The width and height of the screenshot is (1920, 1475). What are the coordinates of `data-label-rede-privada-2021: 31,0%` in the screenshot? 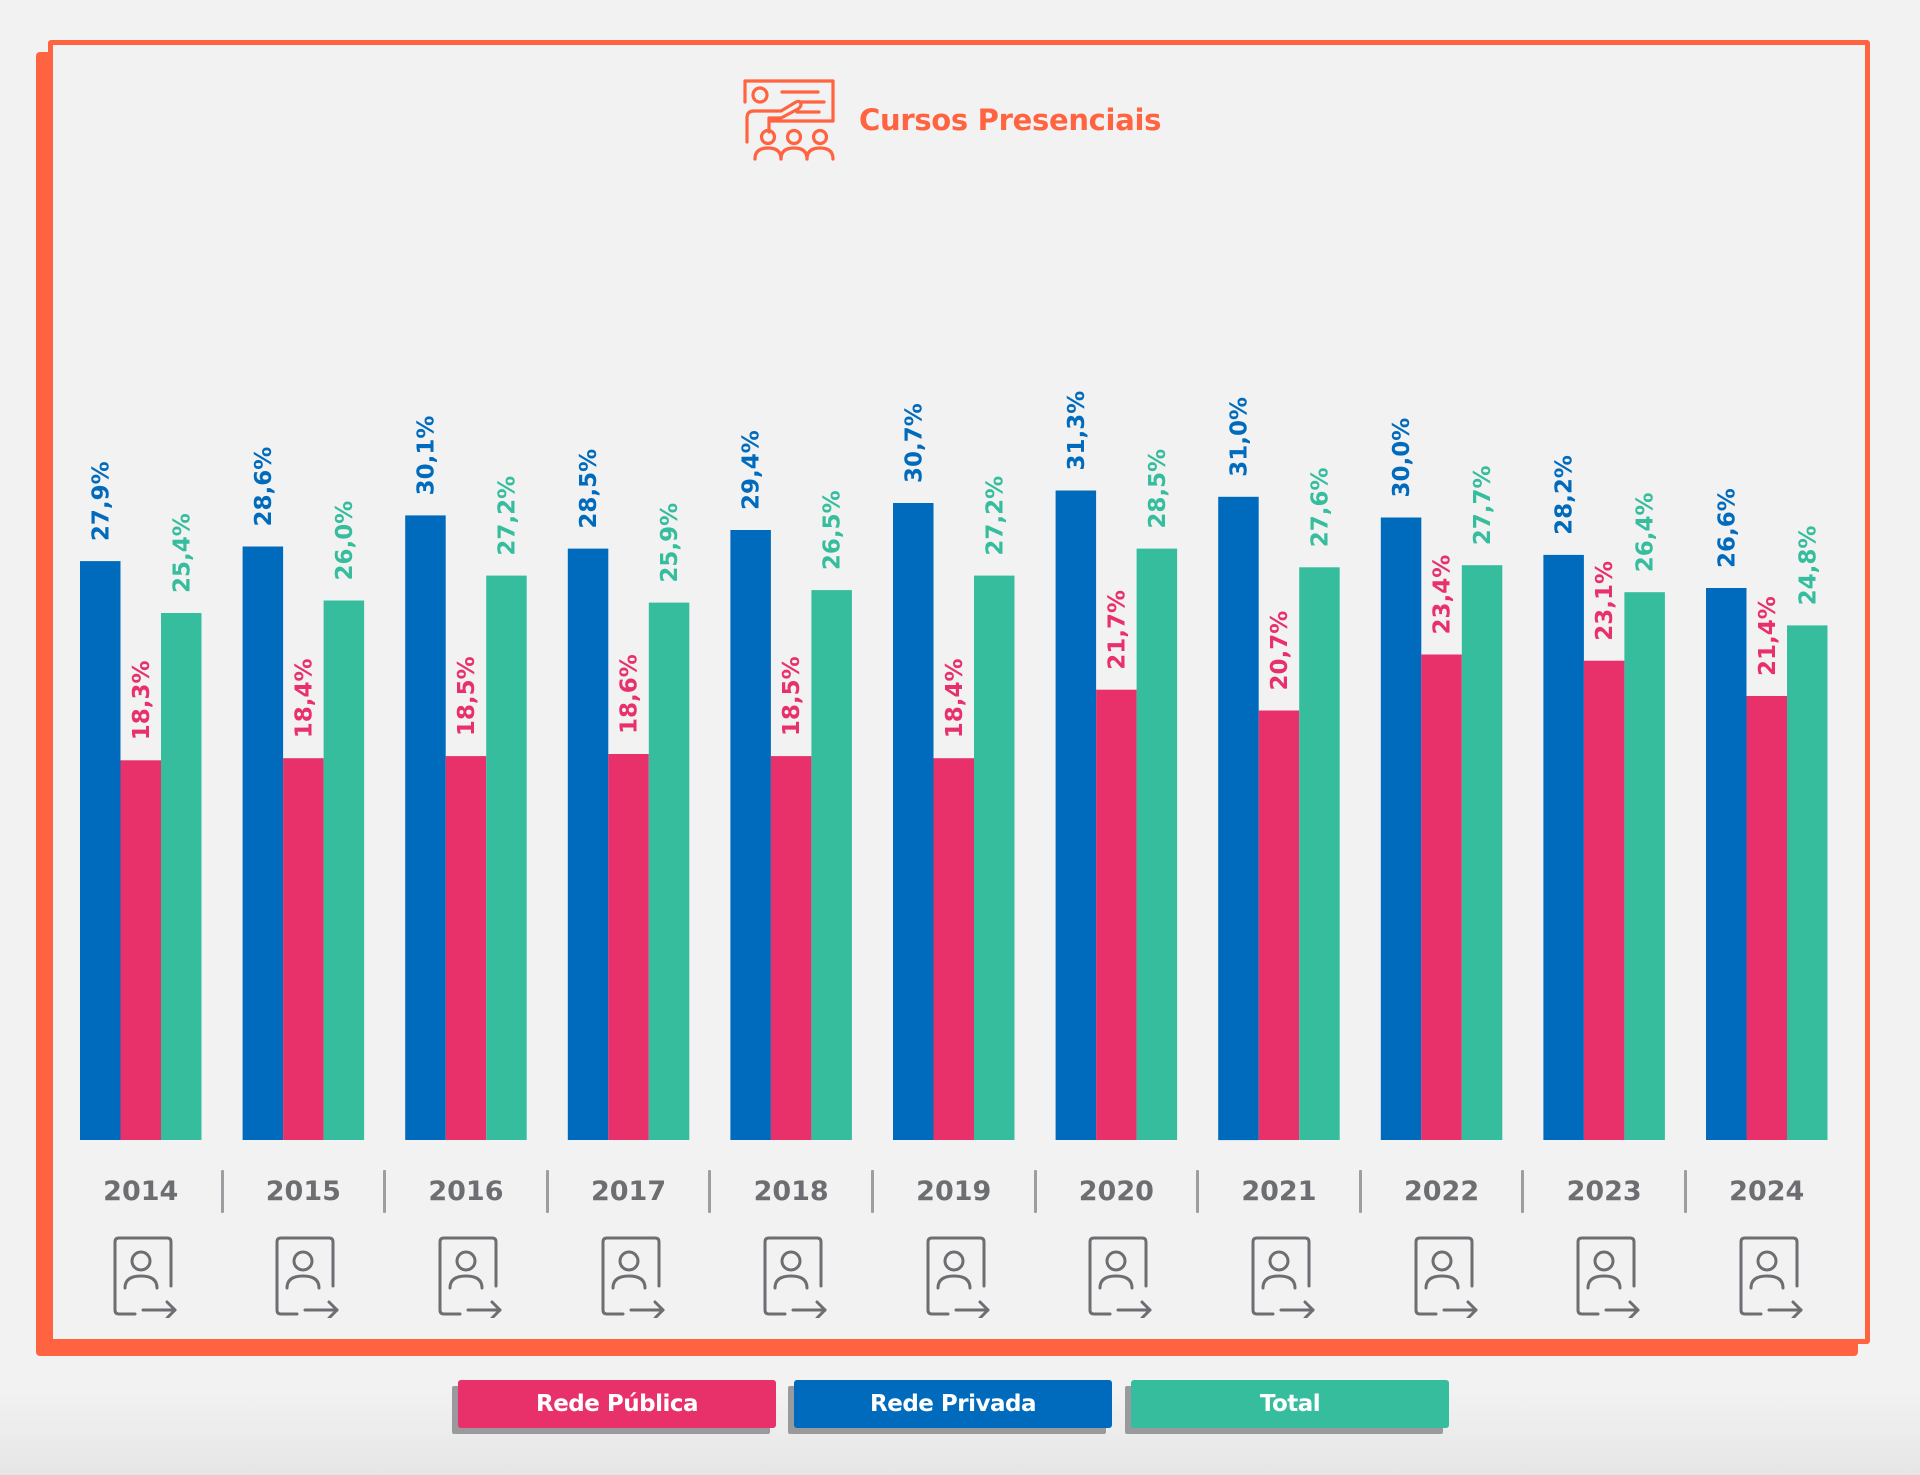 It's located at (1240, 437).